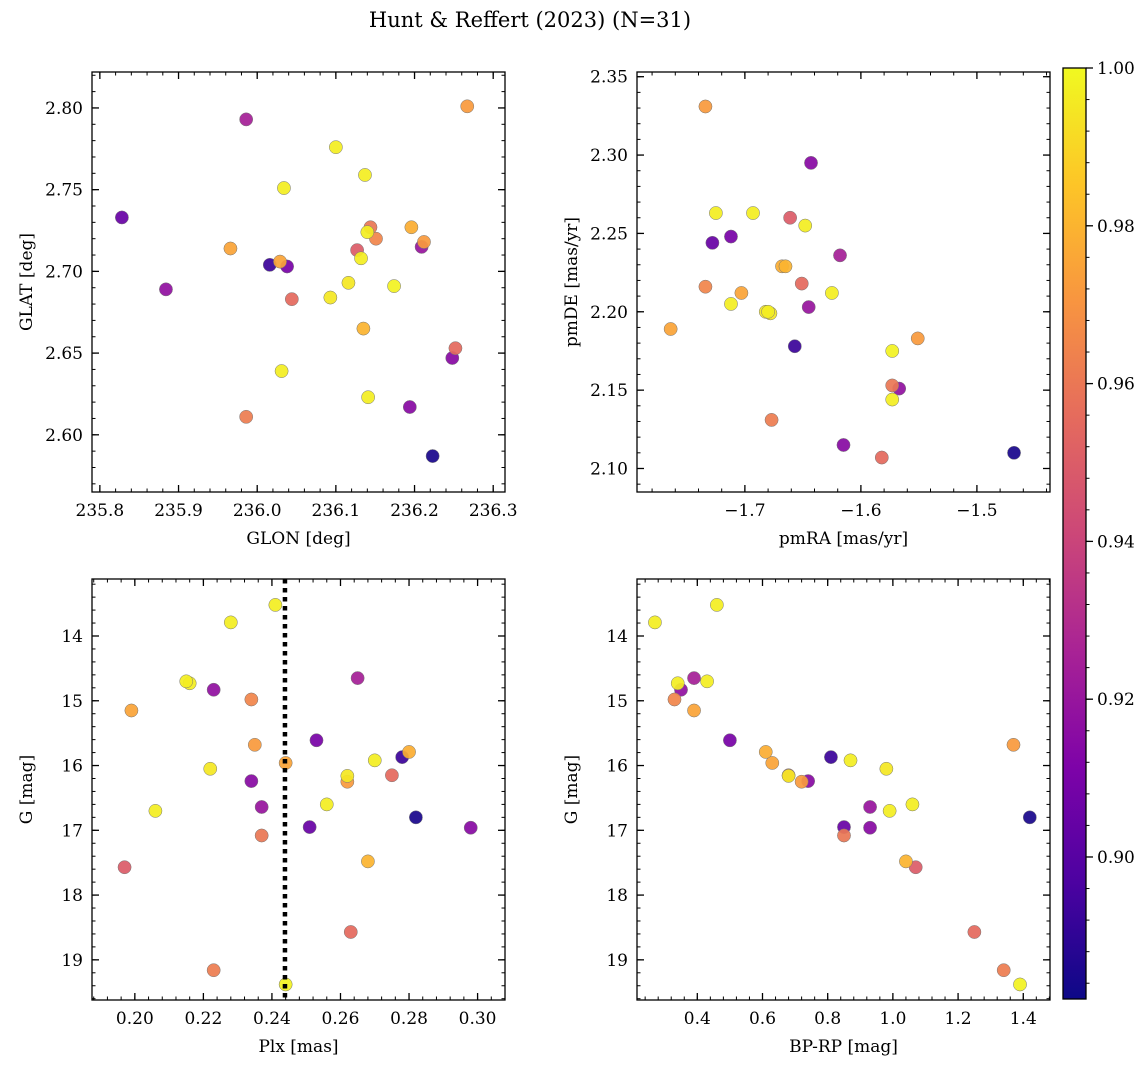  Describe the element at coordinates (1116, 69) in the screenshot. I see `colorbar-tick-label: 1.00` at that location.